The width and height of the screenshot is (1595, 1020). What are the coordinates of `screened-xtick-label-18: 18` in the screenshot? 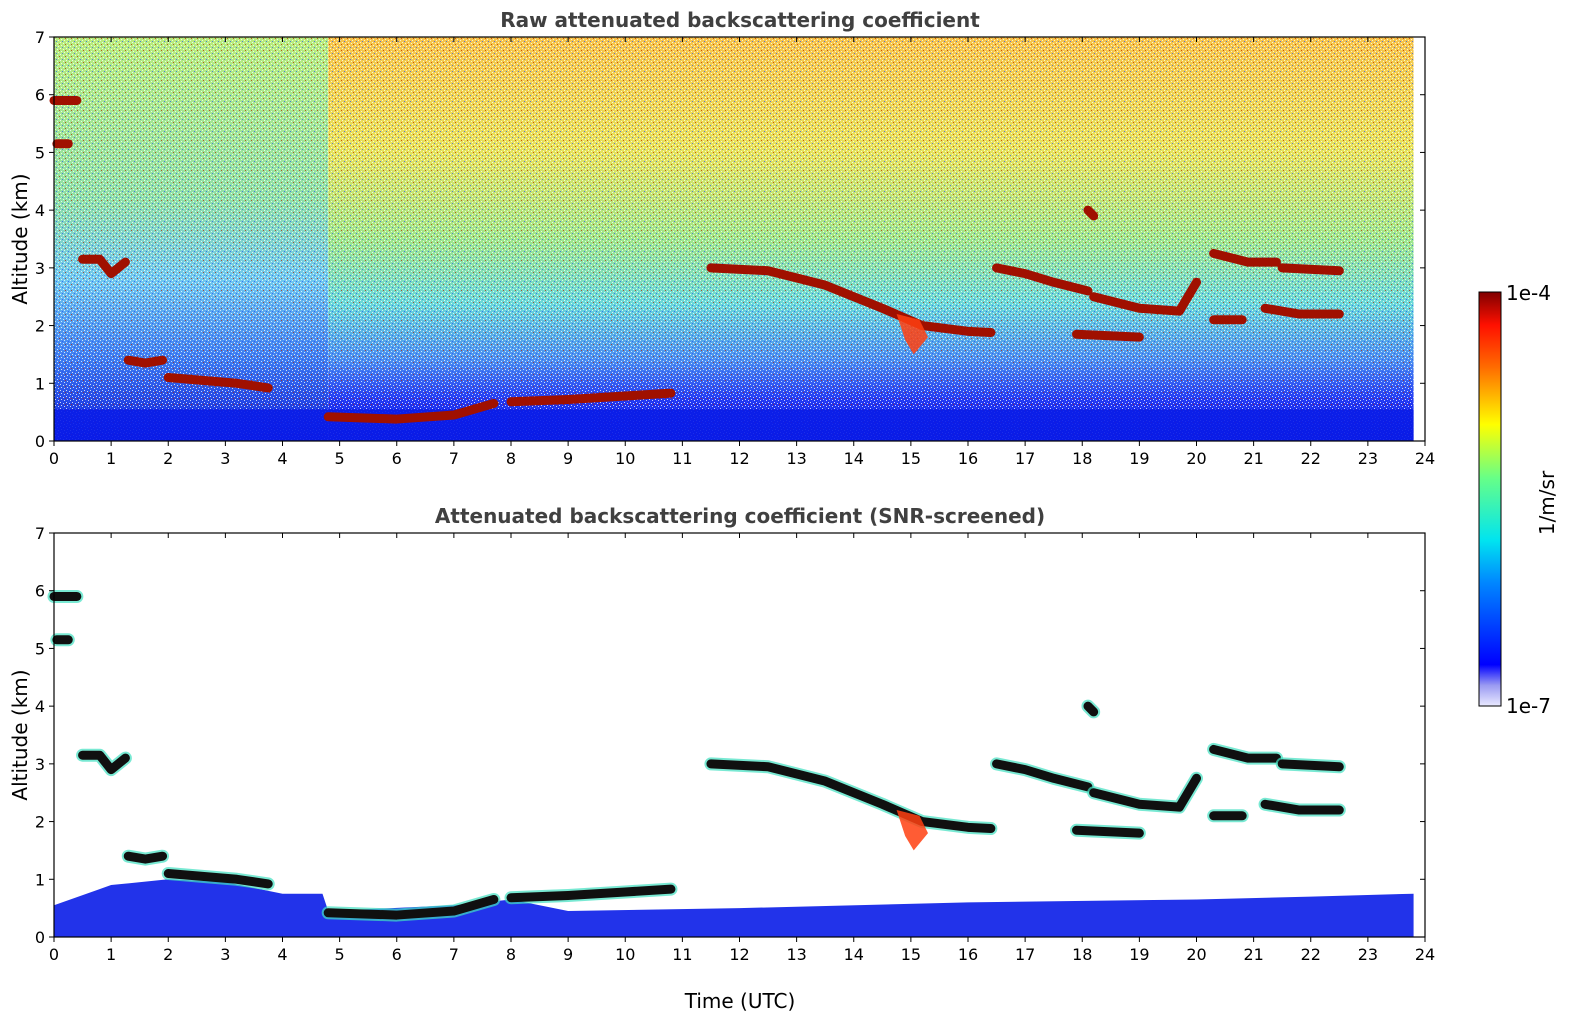 It's located at (1082, 954).